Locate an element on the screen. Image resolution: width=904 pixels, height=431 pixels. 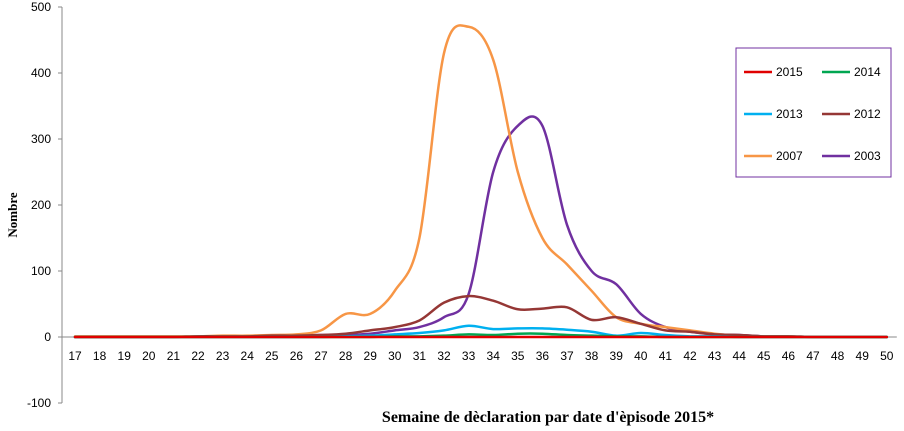
x-tick-label: 43 is located at coordinates (715, 356).